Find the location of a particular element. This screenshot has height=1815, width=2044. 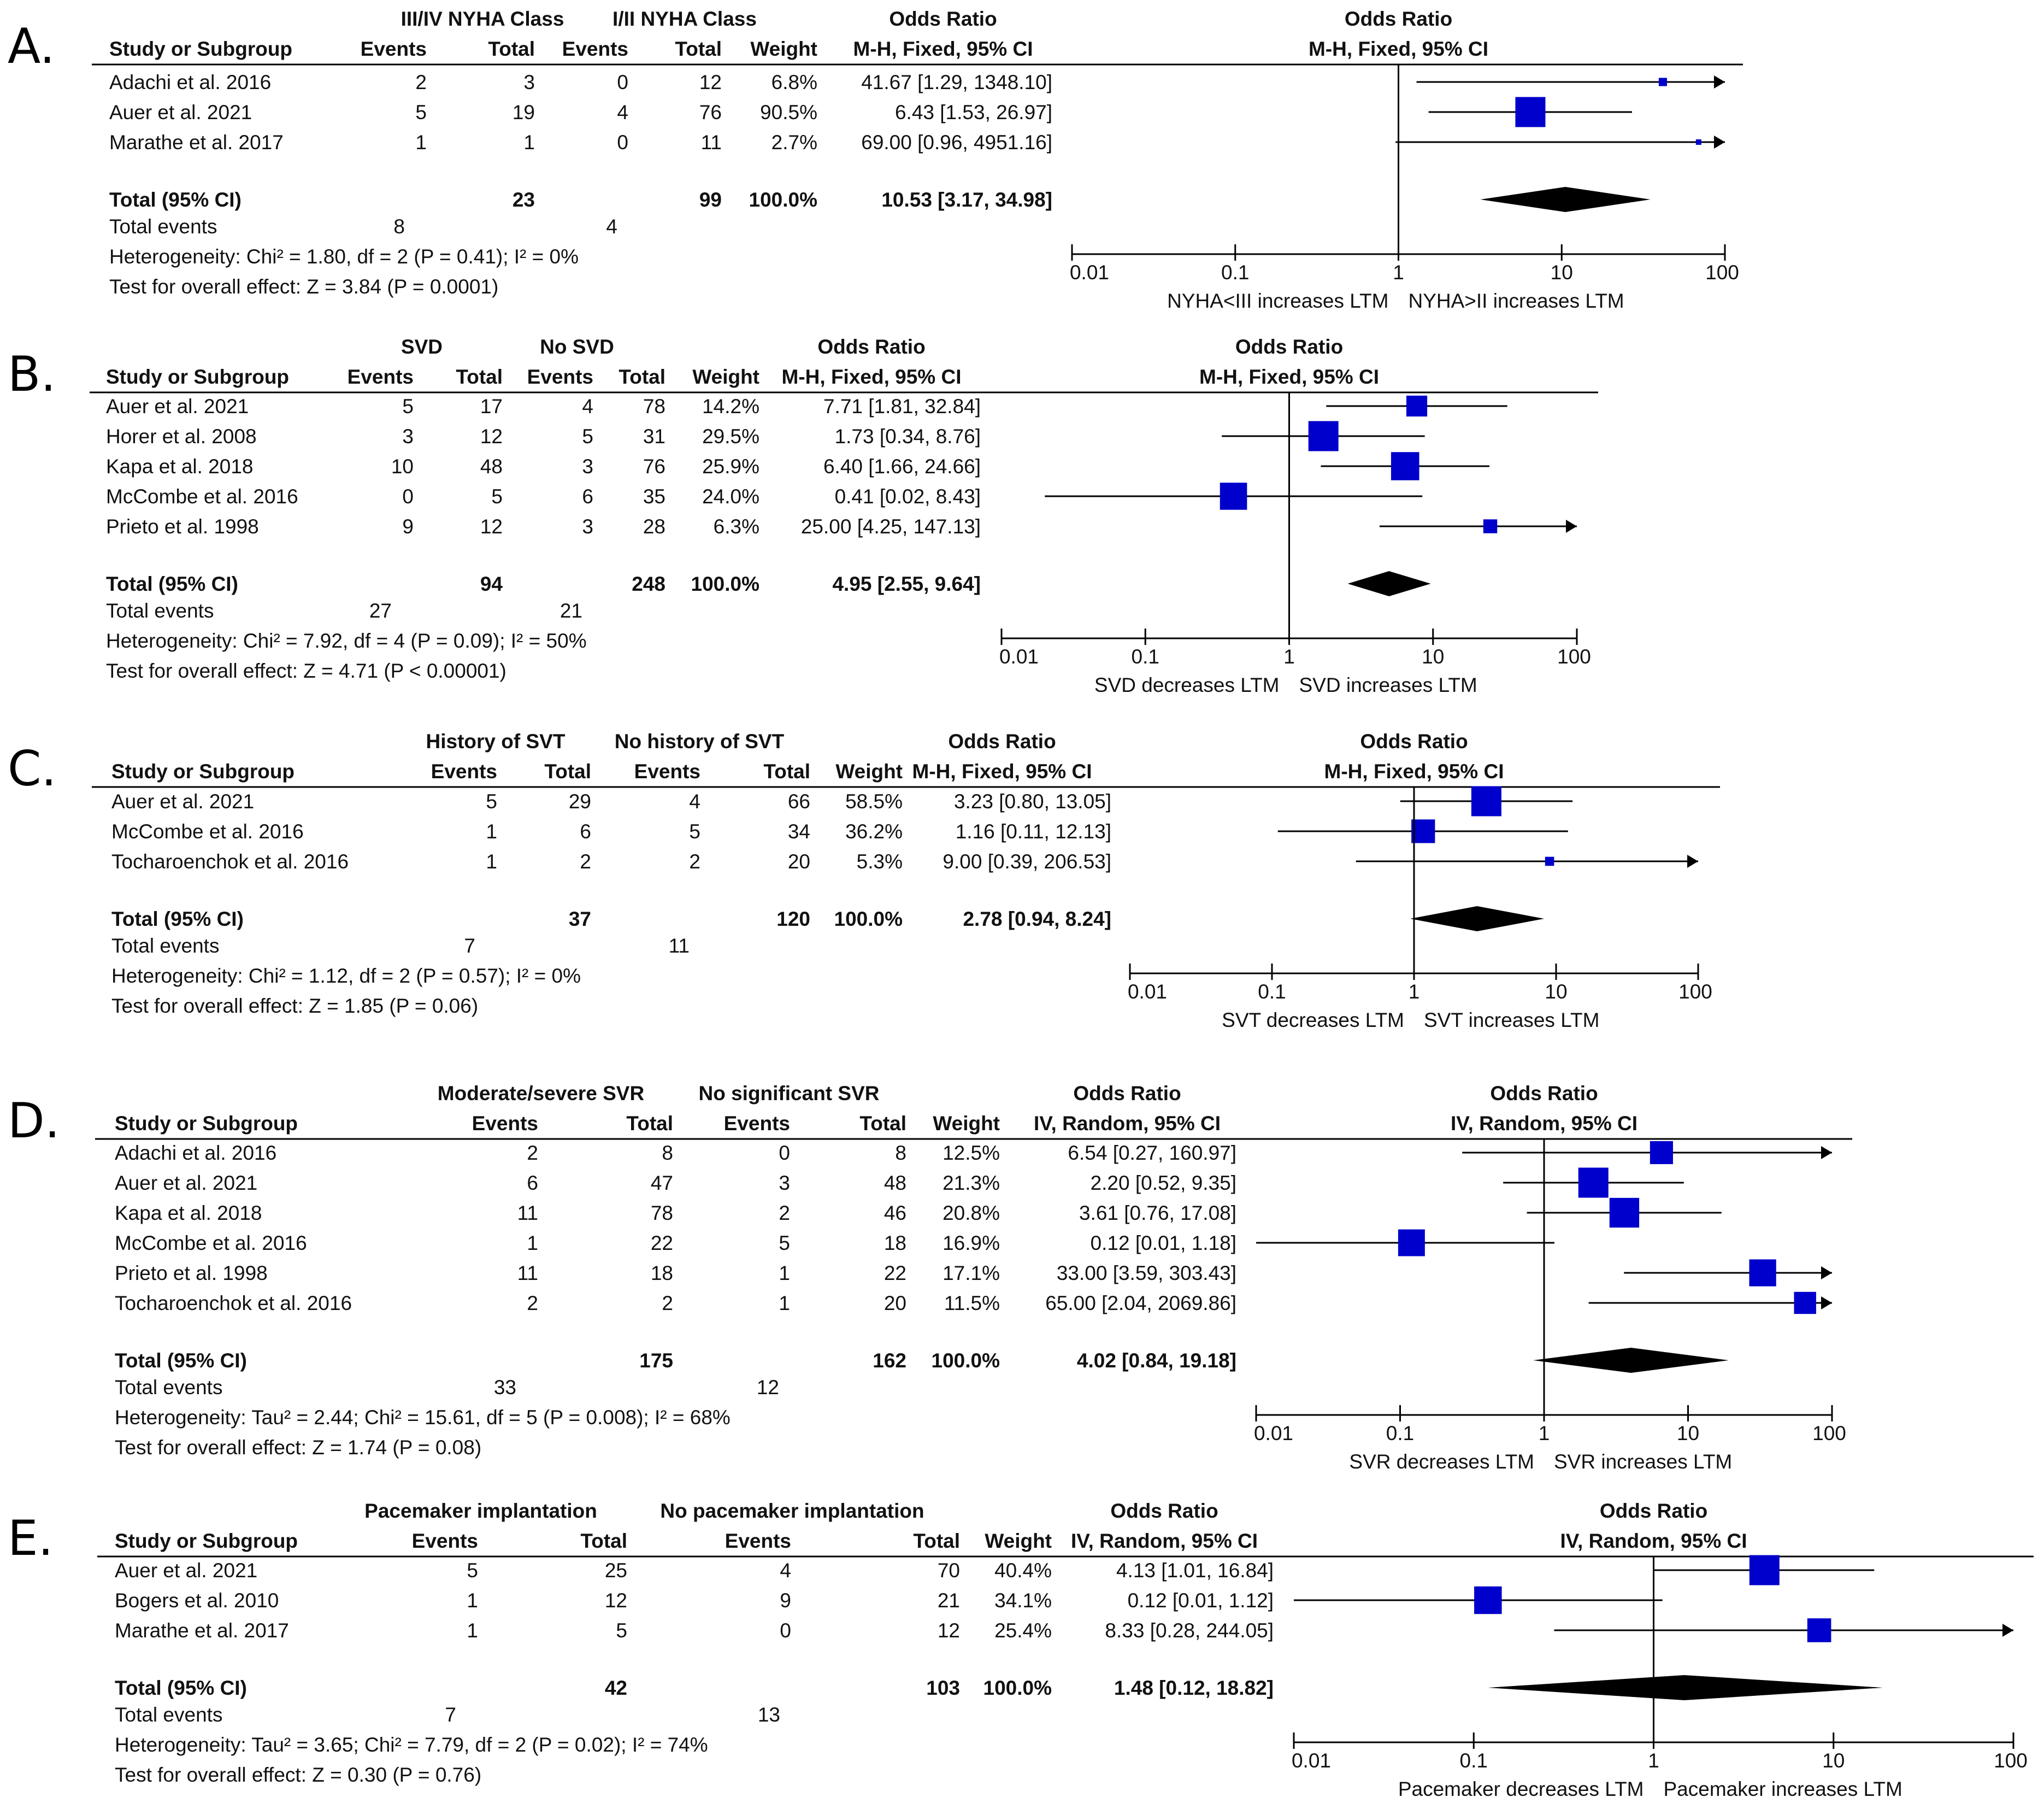

study-or-ci: 0.12 [0.01, 1.18] is located at coordinates (1163, 1243).